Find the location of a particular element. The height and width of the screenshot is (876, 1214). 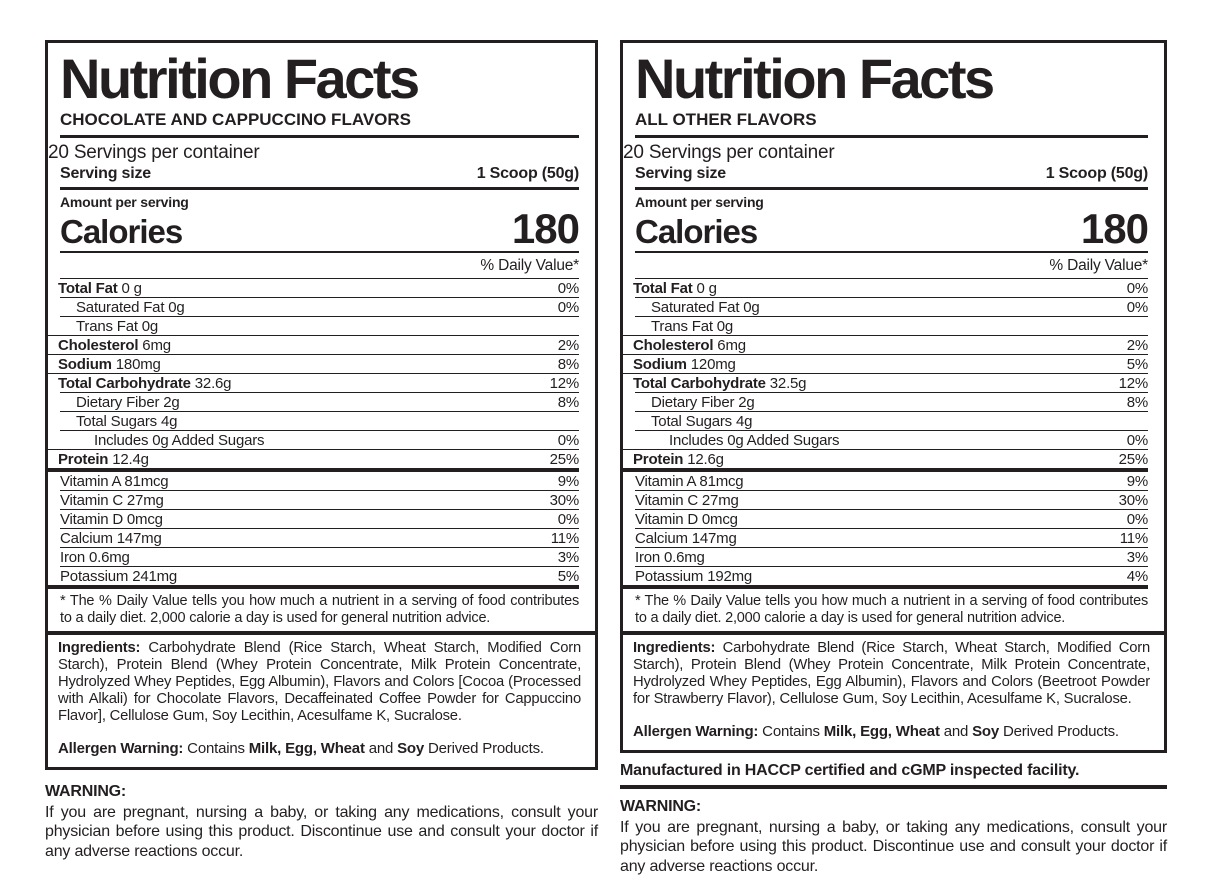

nutrient-row-total-carbohydrate: Total Carbohydrate 32.6g 12% is located at coordinates (313, 382).